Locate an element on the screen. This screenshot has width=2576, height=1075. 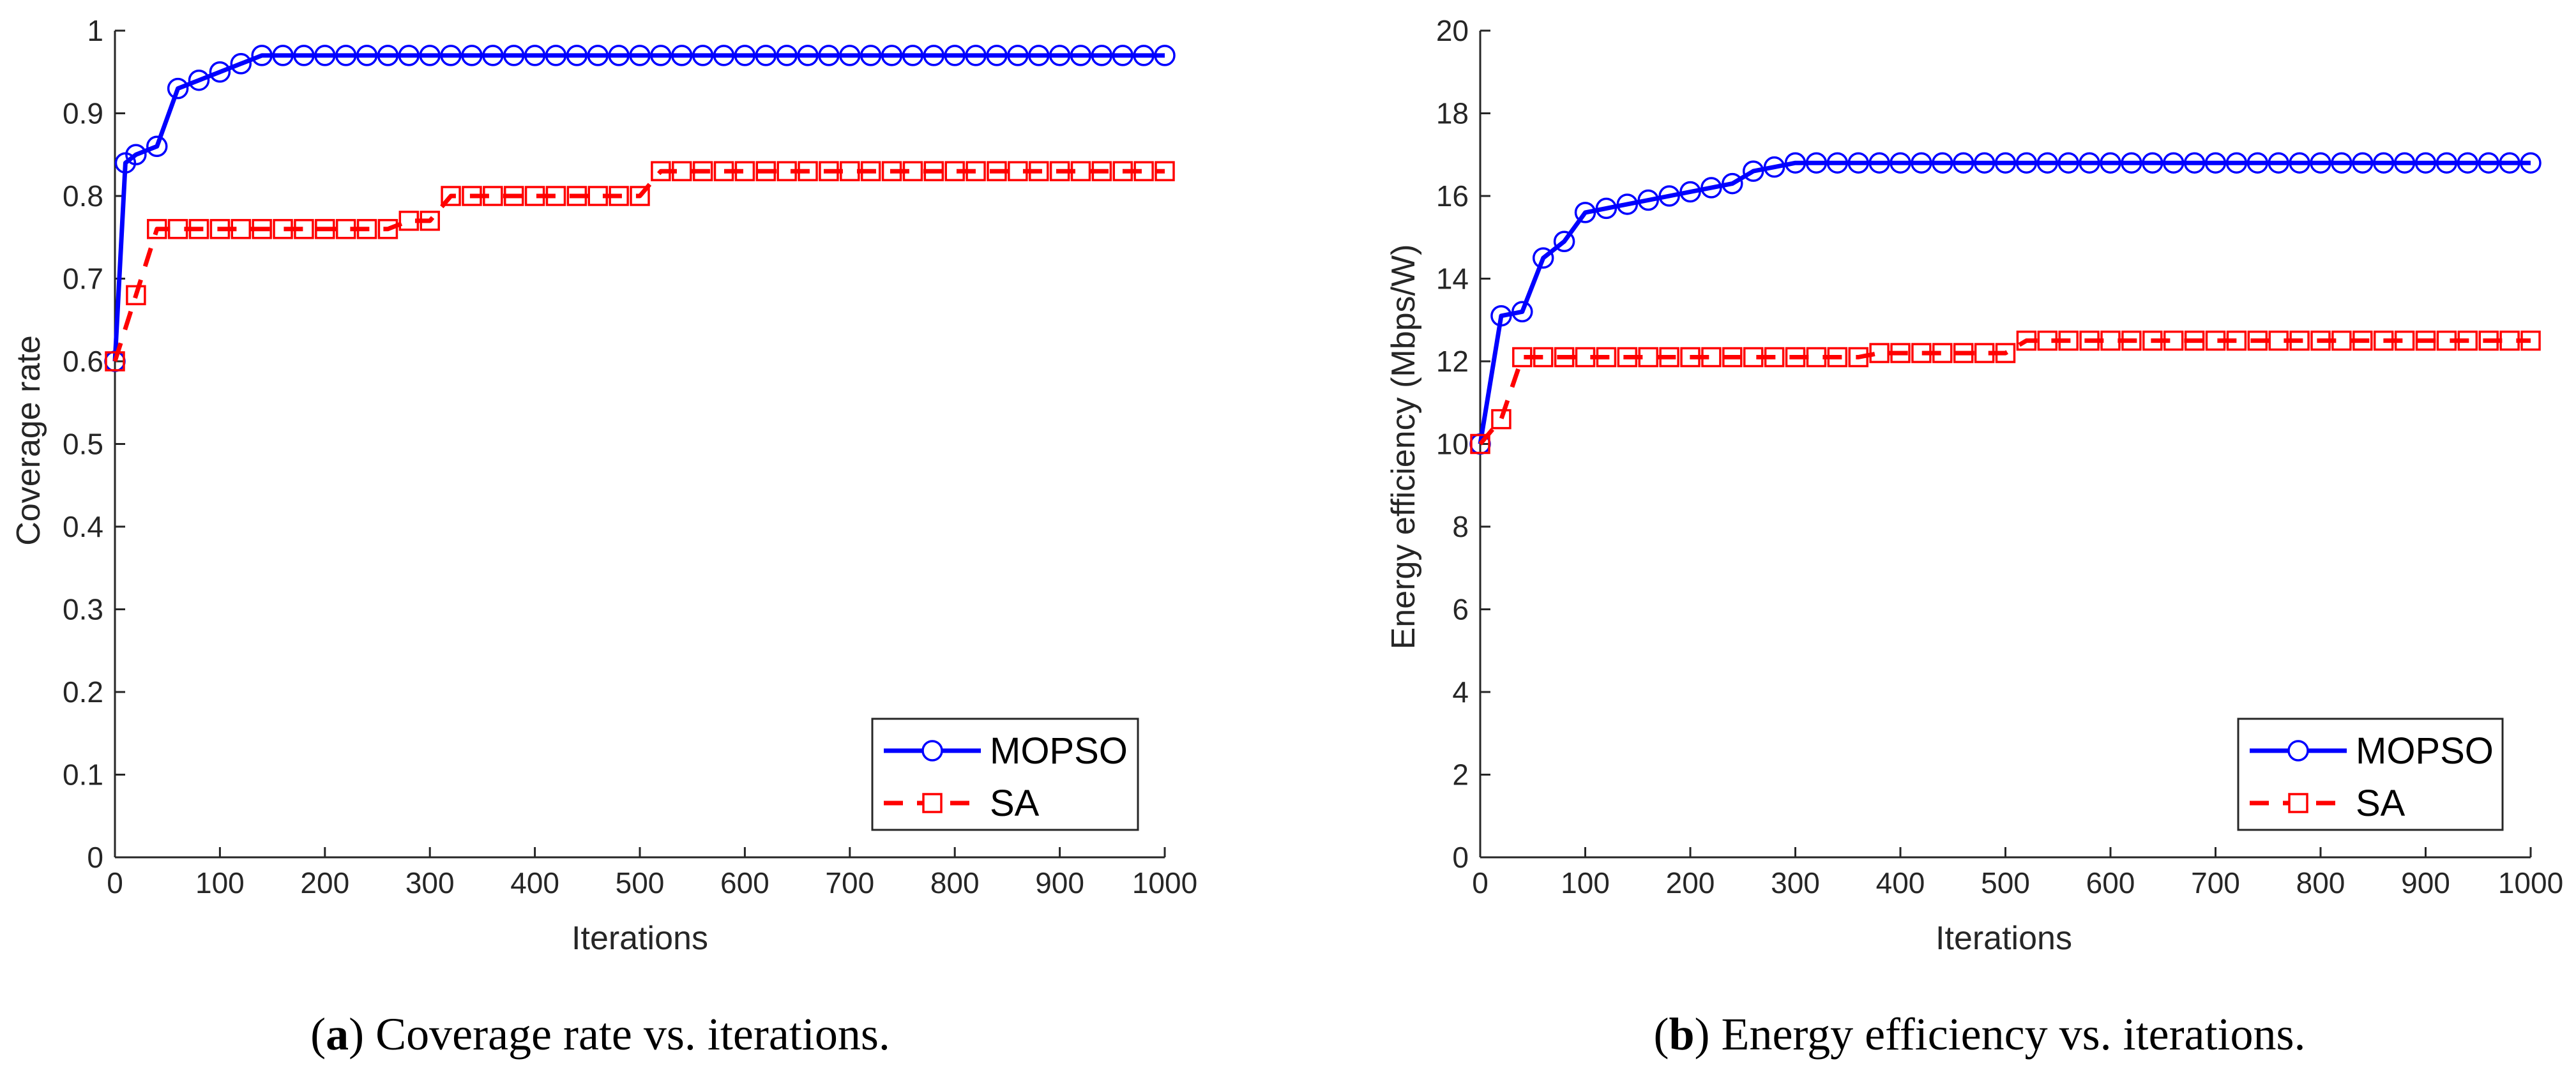
x-tick-label-b: 1000 is located at coordinates (2531, 882).